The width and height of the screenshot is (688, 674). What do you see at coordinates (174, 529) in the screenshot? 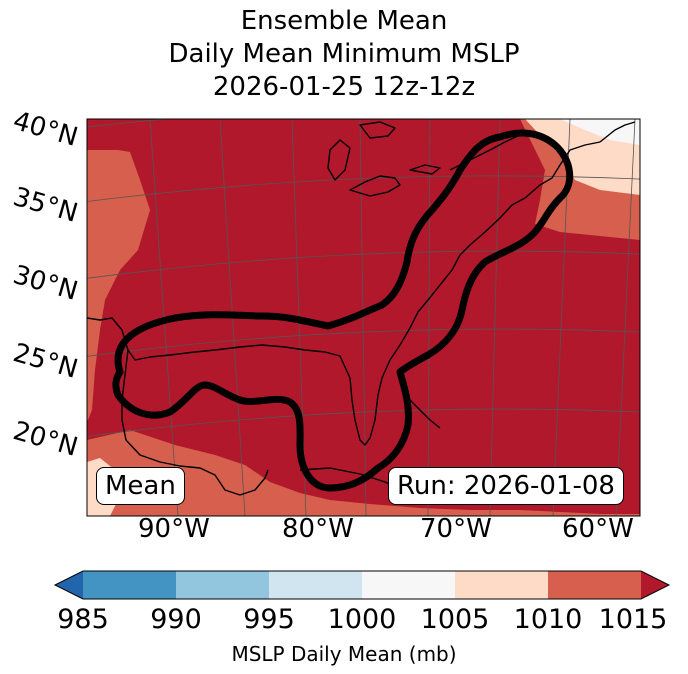
I see `lon-label-90w: 90°W` at bounding box center [174, 529].